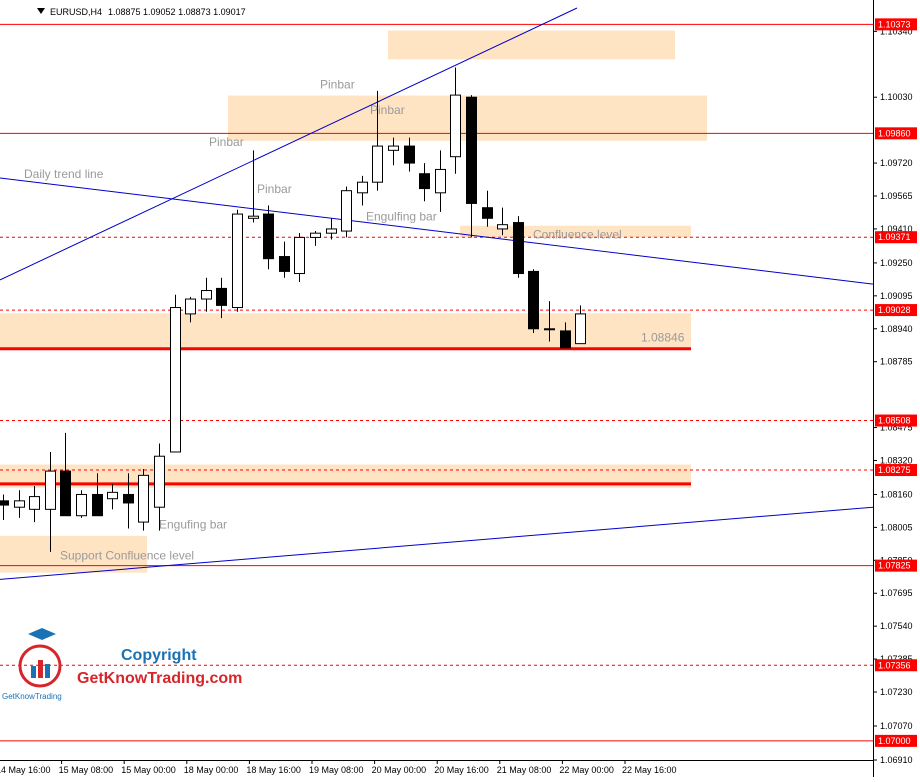 The height and width of the screenshot is (782, 920). What do you see at coordinates (896, 31) in the screenshot?
I see `price-tick-label: 1.10340` at bounding box center [896, 31].